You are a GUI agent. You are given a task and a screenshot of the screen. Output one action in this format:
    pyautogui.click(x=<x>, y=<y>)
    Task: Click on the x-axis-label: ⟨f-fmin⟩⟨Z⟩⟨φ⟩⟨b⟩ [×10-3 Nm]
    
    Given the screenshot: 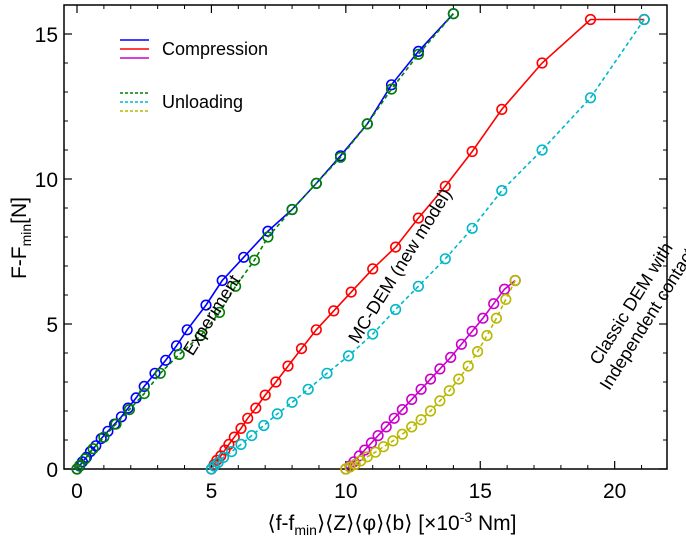 What is the action you would take?
    pyautogui.click(x=392, y=523)
    